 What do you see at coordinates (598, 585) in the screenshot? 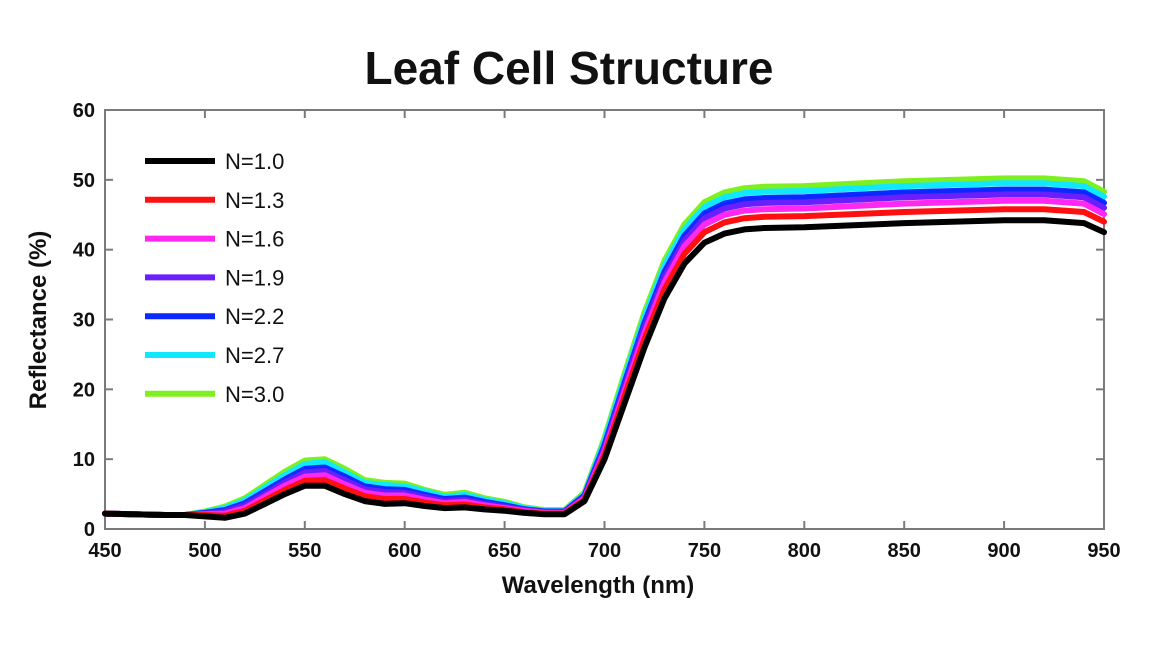
I see `x-axis-label: Wavelength (nm)` at bounding box center [598, 585].